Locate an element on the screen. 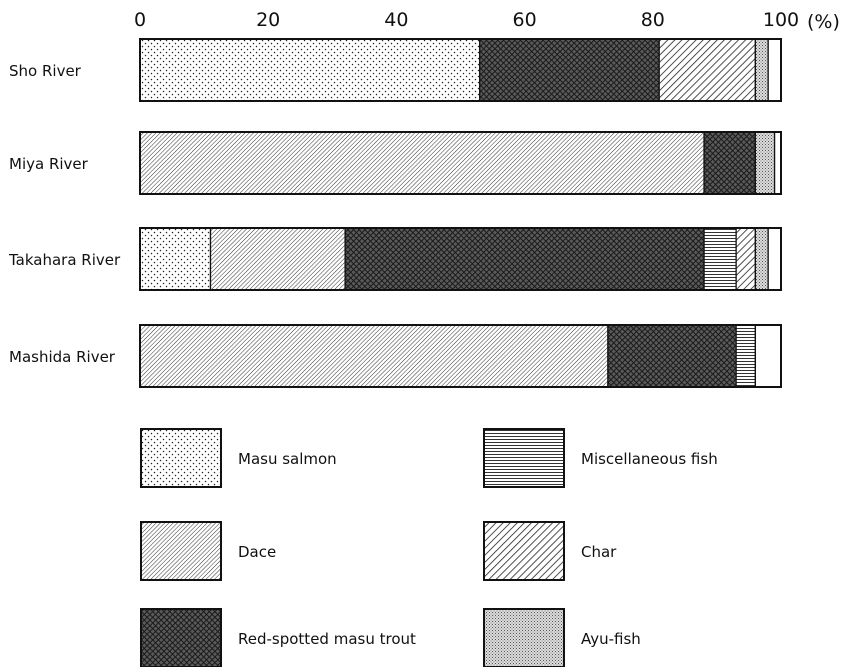  category-label: Miya River is located at coordinates (49, 164).